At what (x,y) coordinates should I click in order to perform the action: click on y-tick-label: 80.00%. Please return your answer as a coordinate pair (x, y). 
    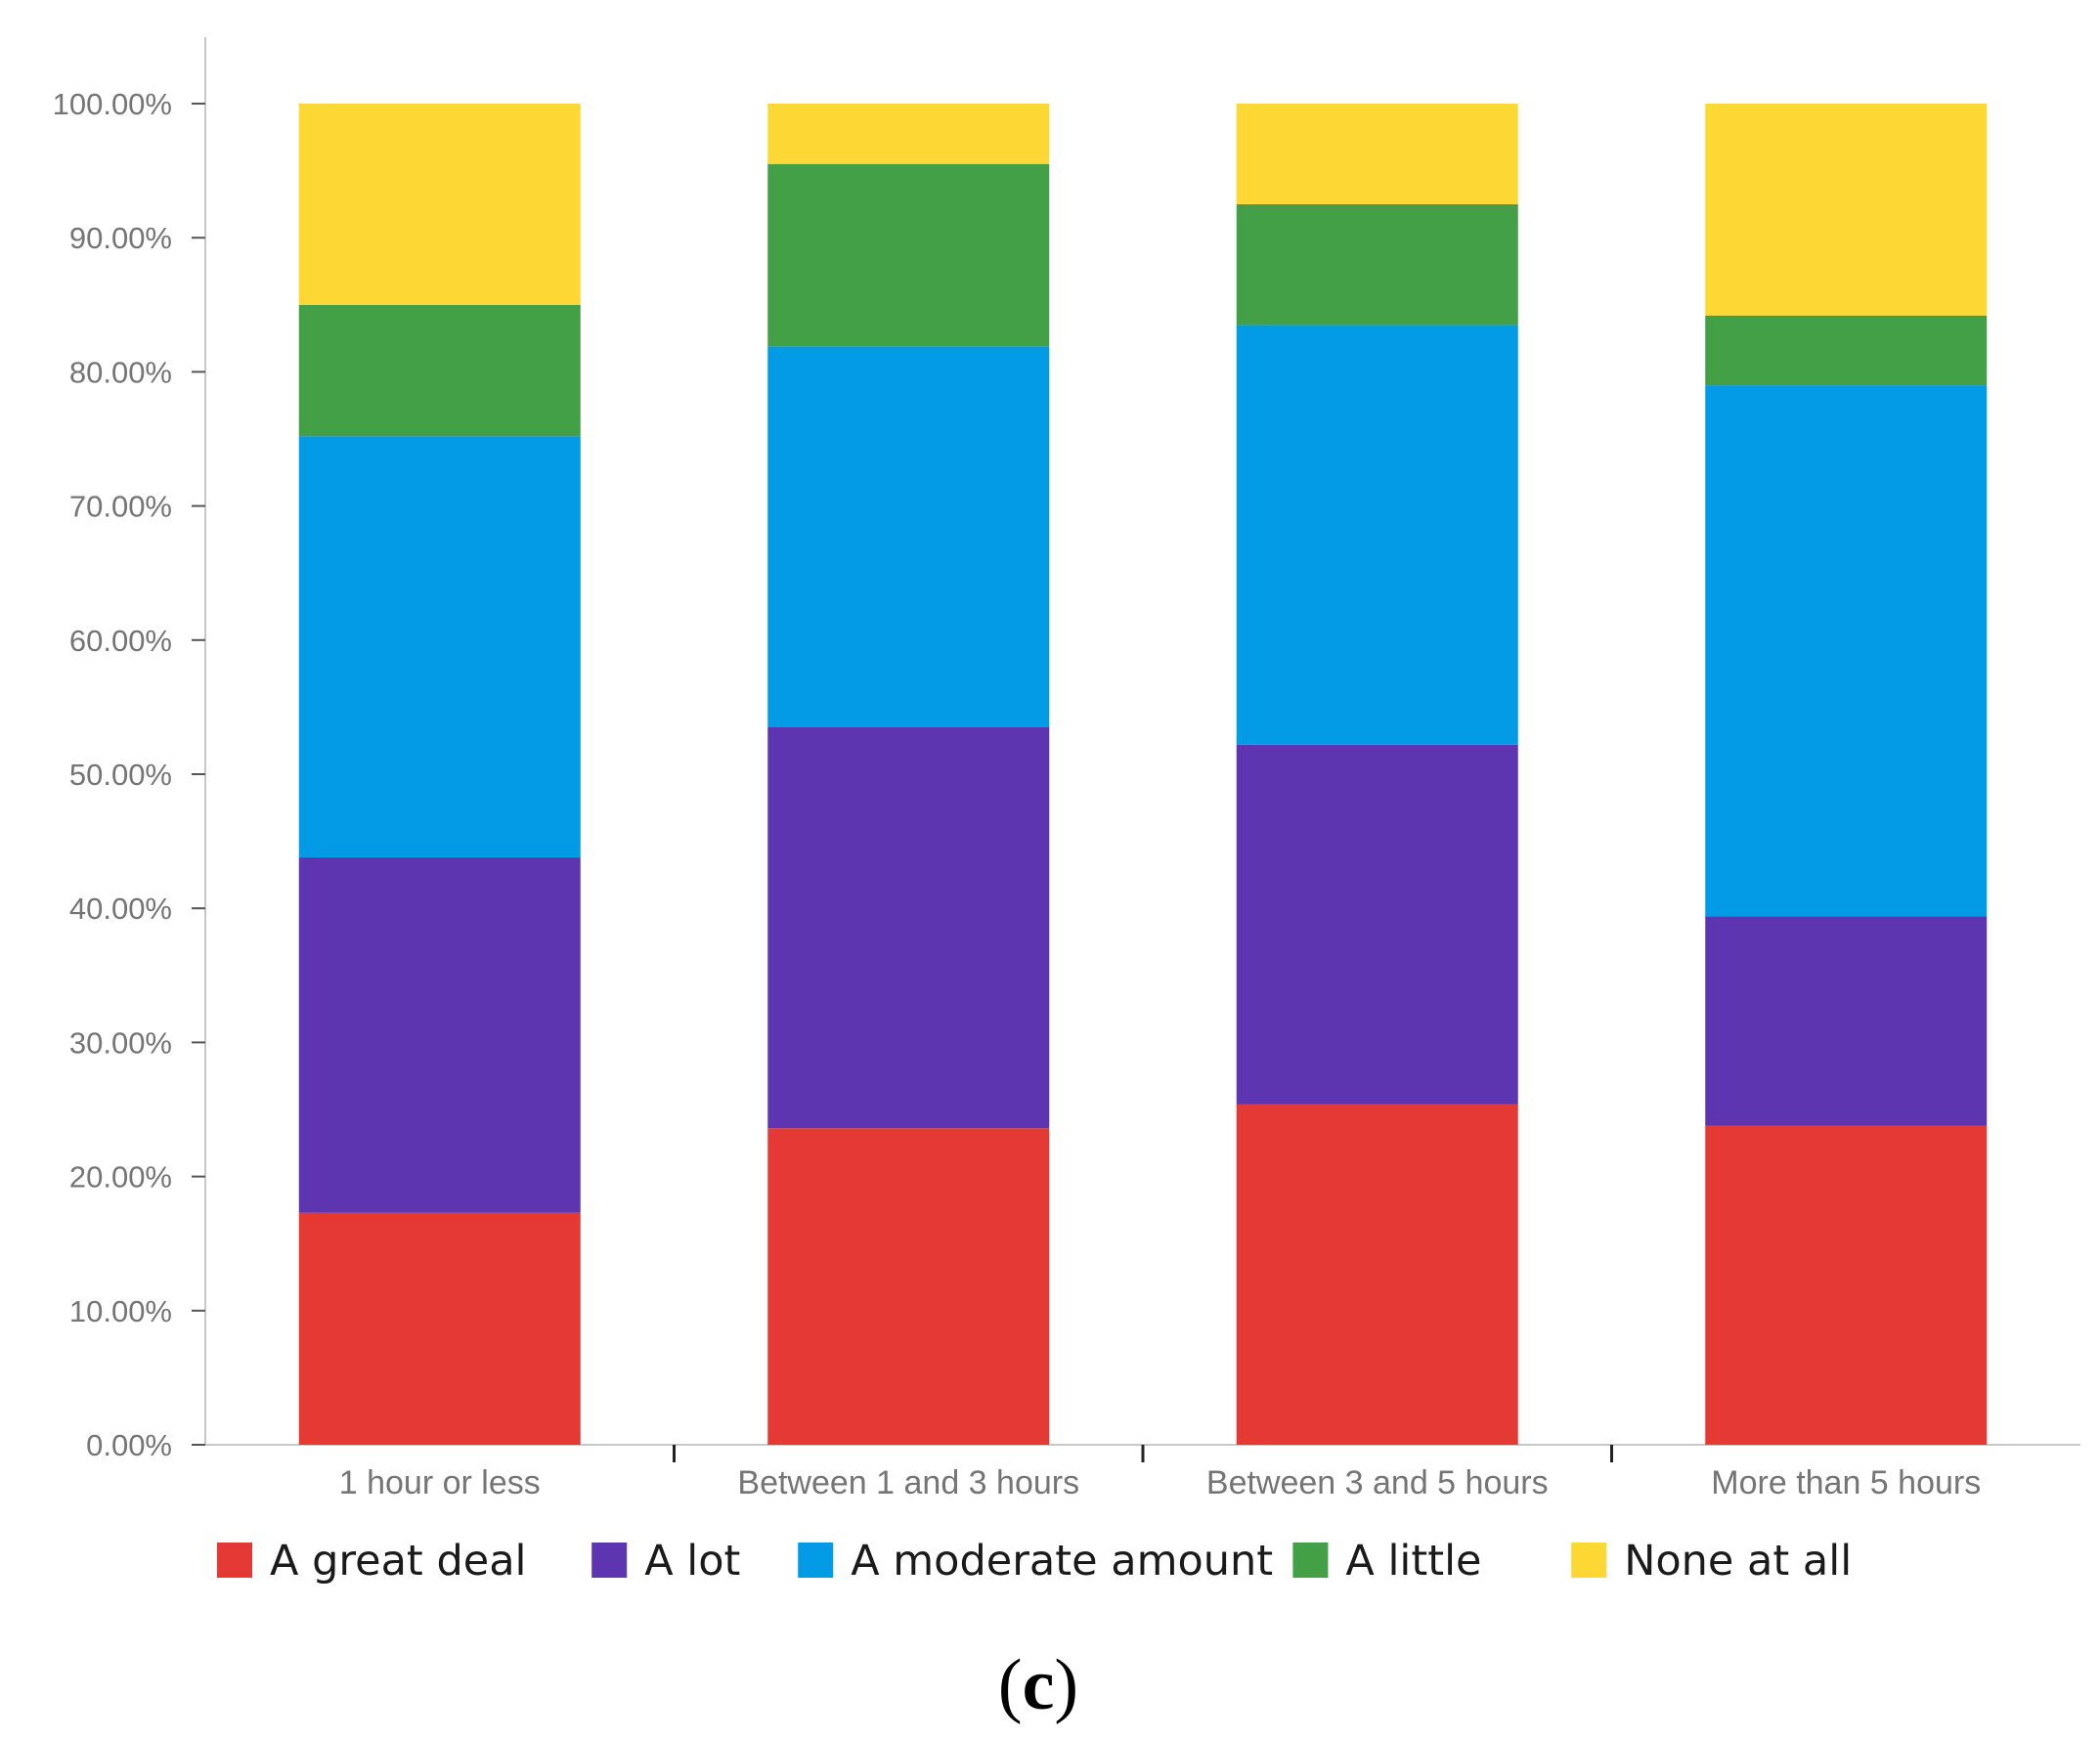
    Looking at the image, I should click on (120, 372).